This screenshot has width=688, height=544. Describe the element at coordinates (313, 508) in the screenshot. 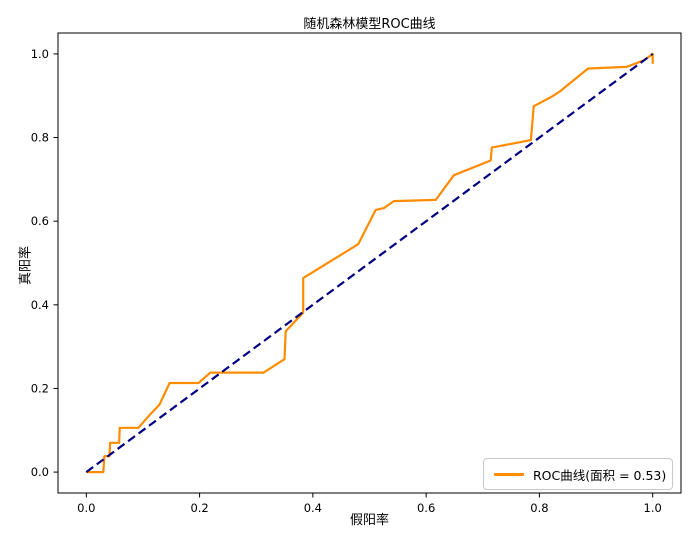

I see `x-tick-label: 0.4` at that location.